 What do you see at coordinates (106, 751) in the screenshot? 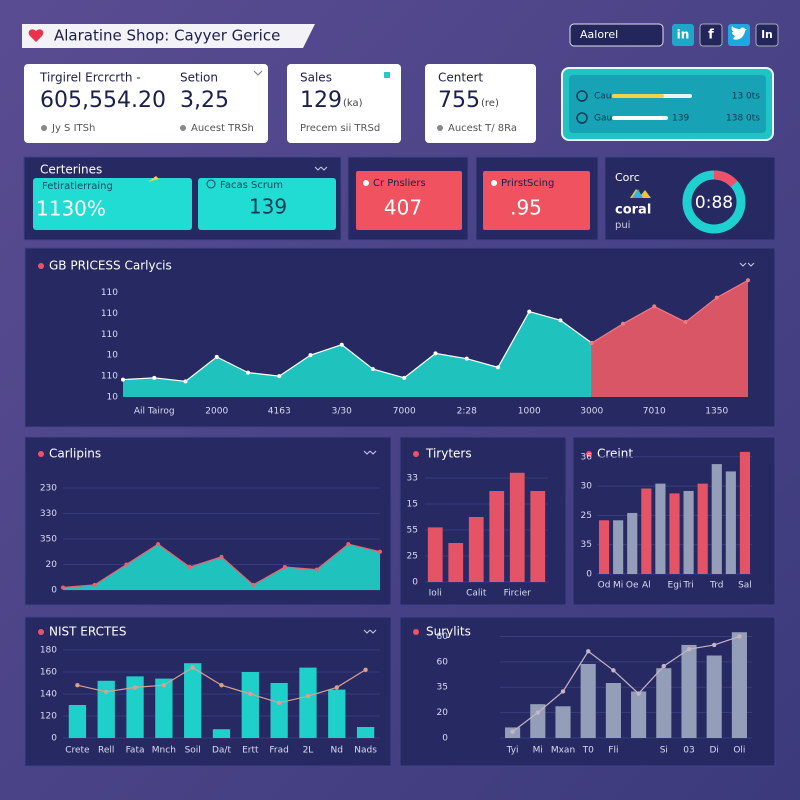
I see `x-tick-label: Rell` at bounding box center [106, 751].